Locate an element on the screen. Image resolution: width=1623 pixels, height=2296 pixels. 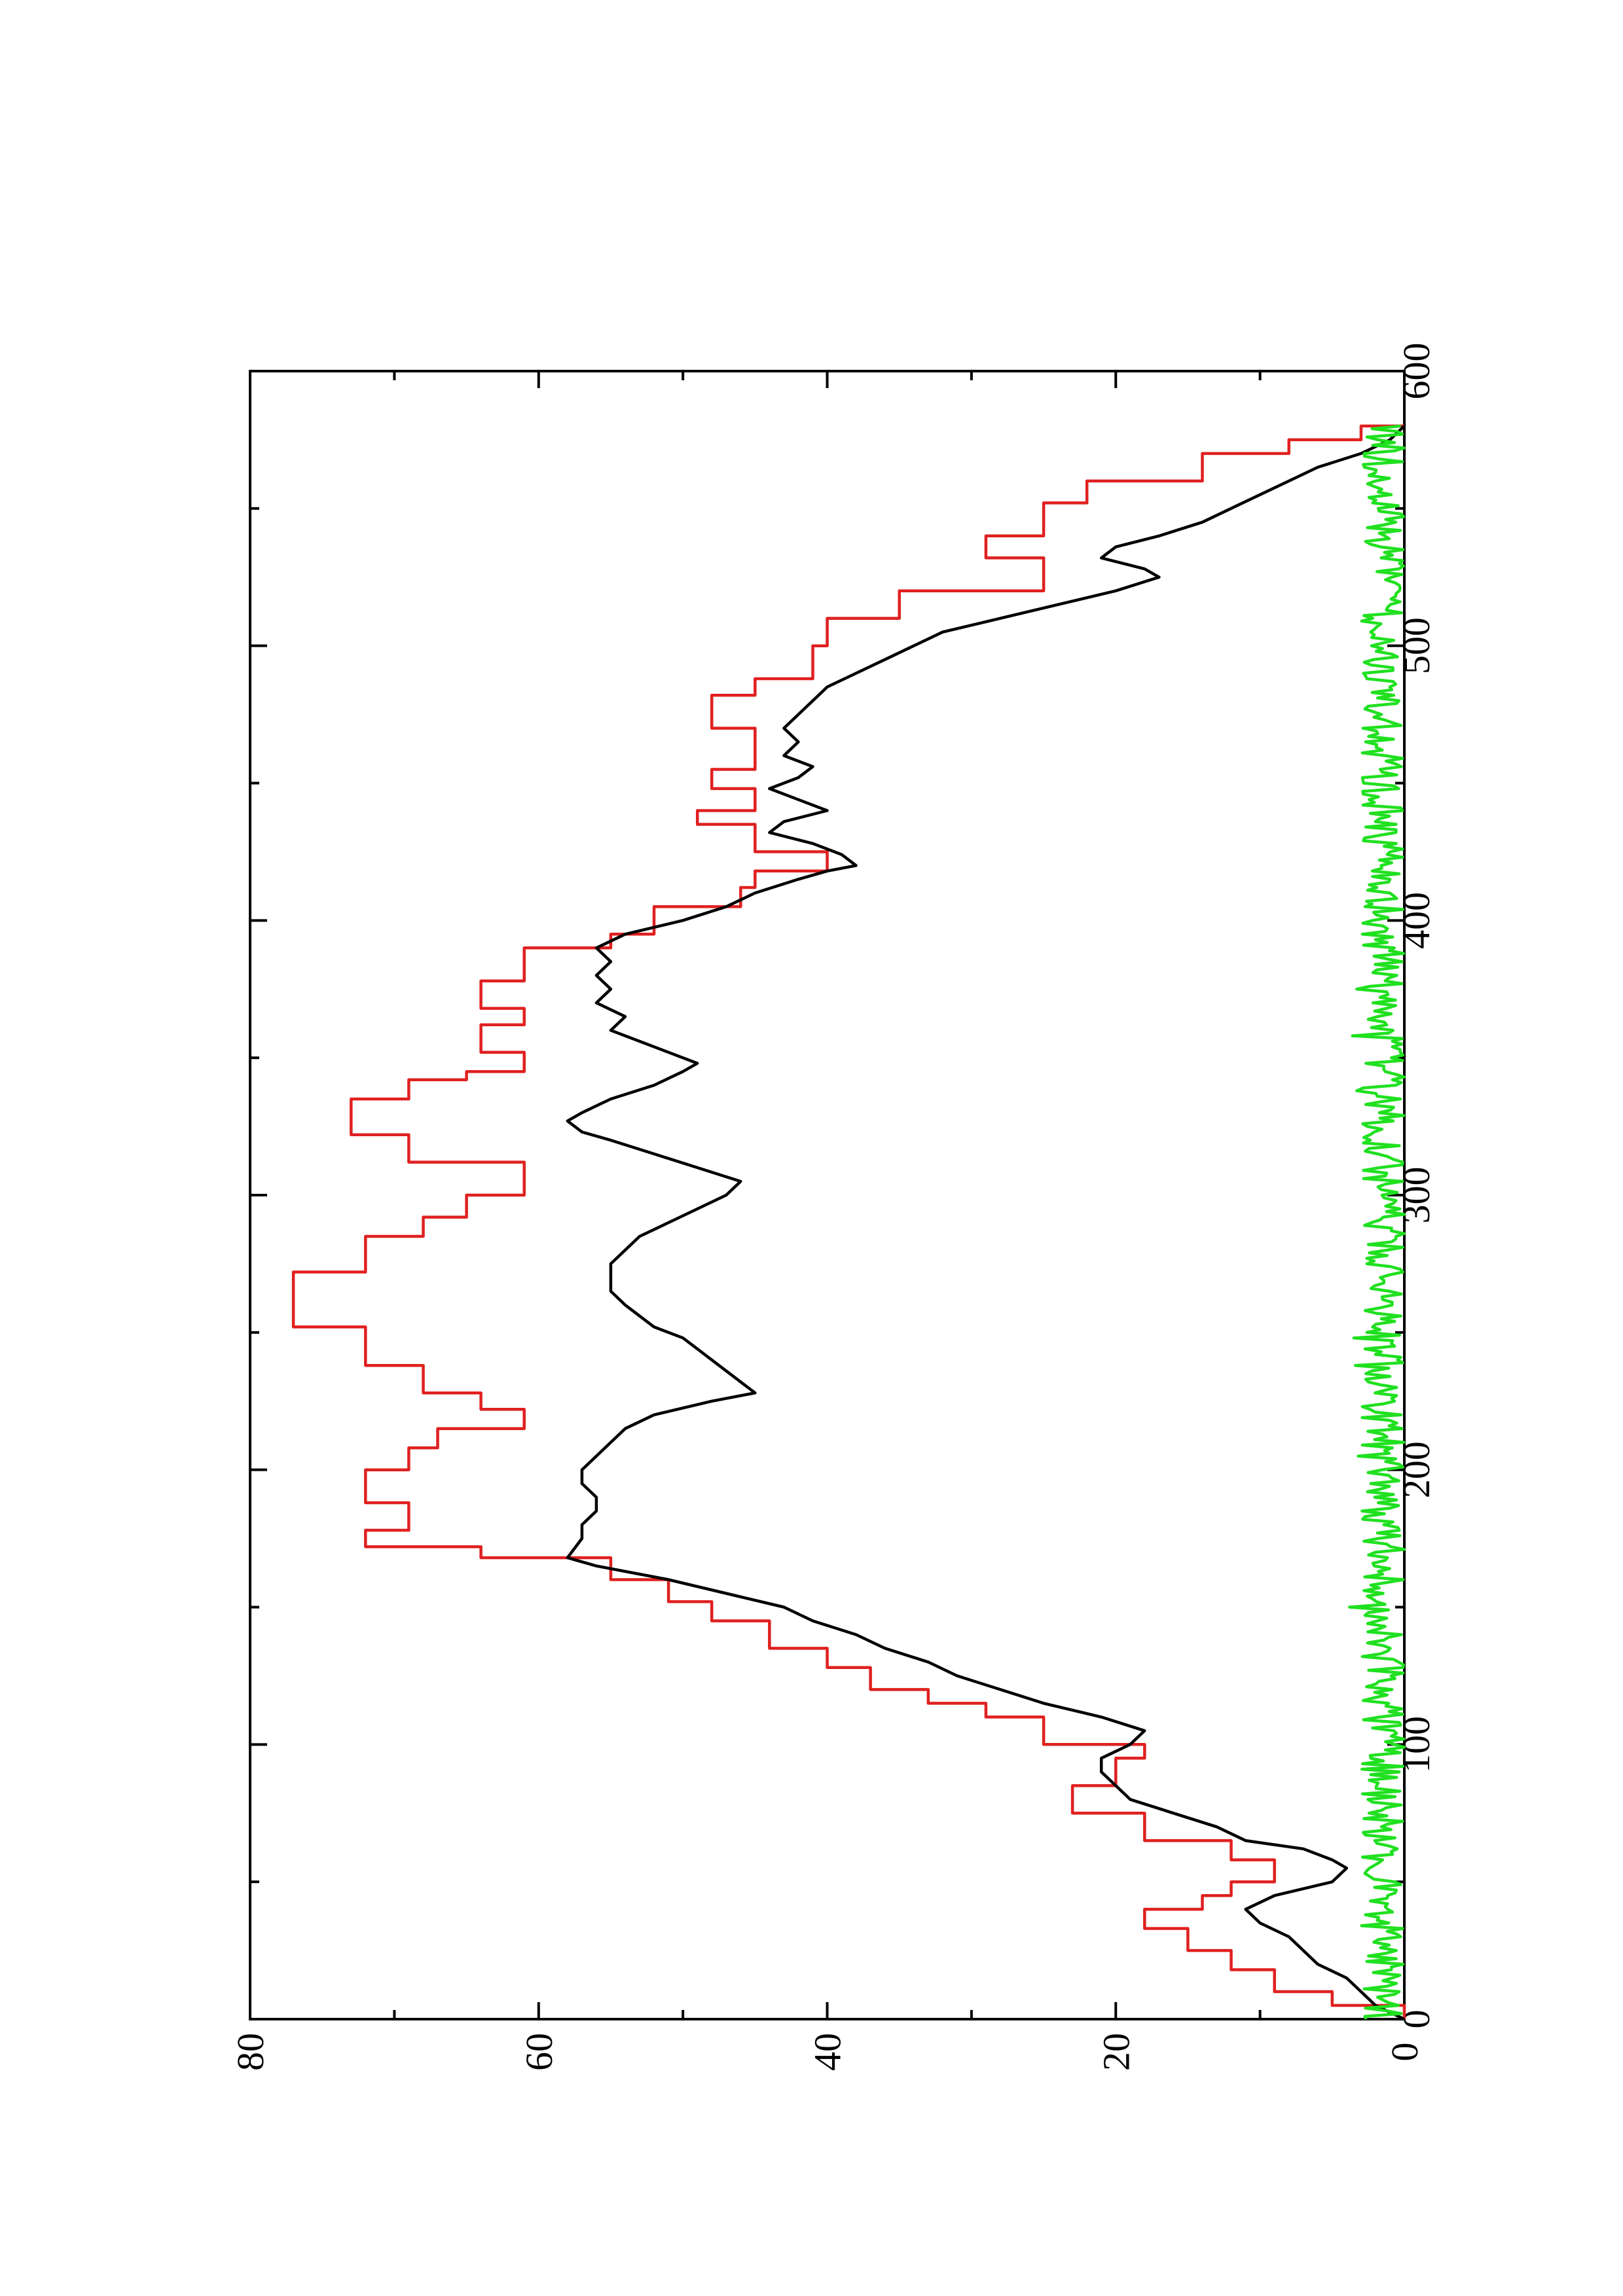
y-tick-label: 20 is located at coordinates (1116, 2052).